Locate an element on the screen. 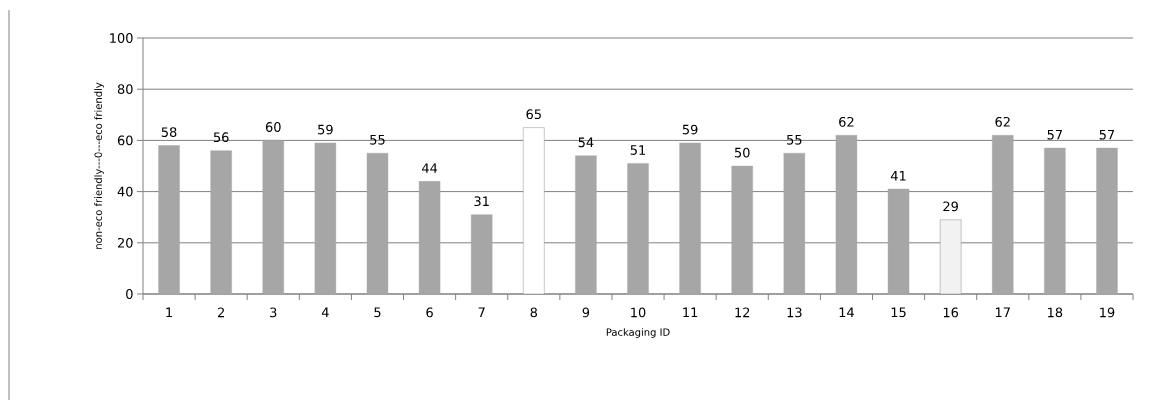  y-tick-label: 80 is located at coordinates (125, 89).